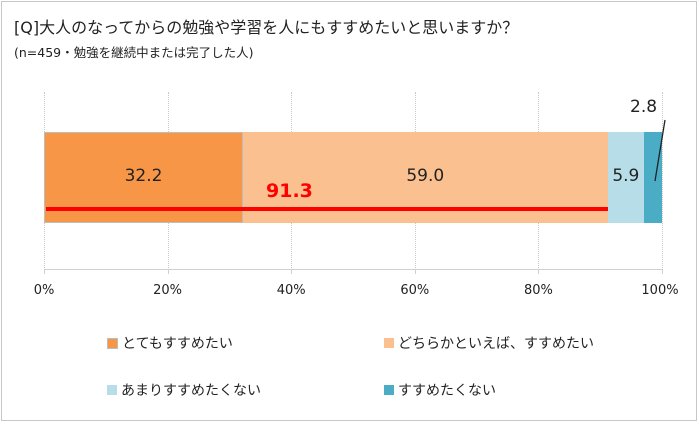  What do you see at coordinates (425, 175) in the screenshot?
I see `segment-value-label: 59.0` at bounding box center [425, 175].